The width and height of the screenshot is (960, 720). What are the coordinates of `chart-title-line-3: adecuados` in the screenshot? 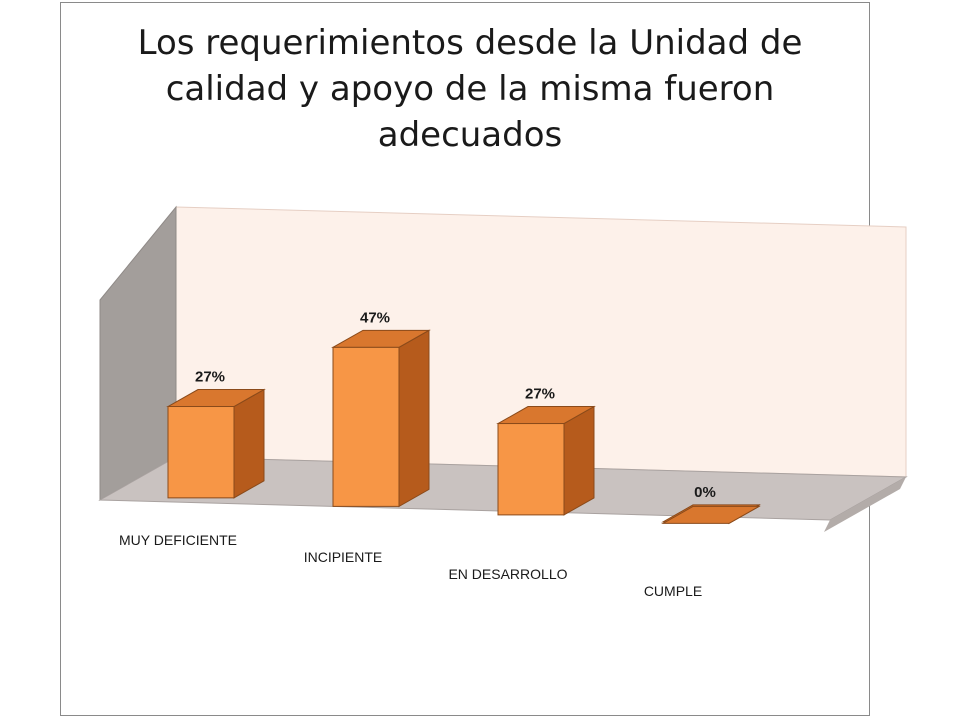 It's located at (470, 135).